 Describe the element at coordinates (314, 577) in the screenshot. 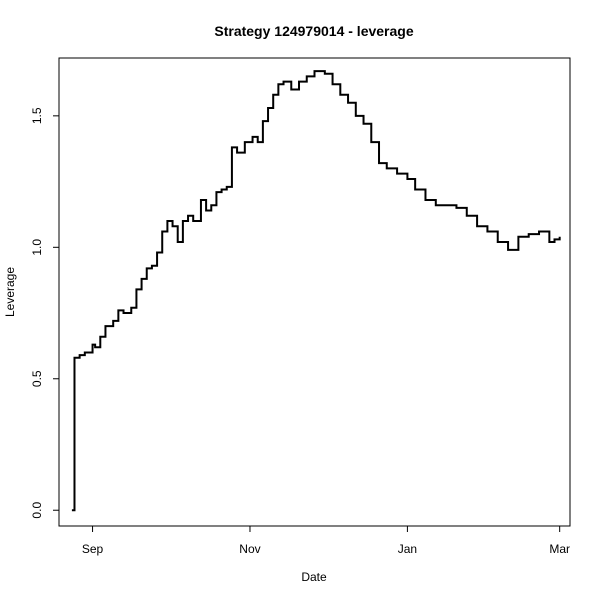

I see `x-axis-label: Date` at that location.